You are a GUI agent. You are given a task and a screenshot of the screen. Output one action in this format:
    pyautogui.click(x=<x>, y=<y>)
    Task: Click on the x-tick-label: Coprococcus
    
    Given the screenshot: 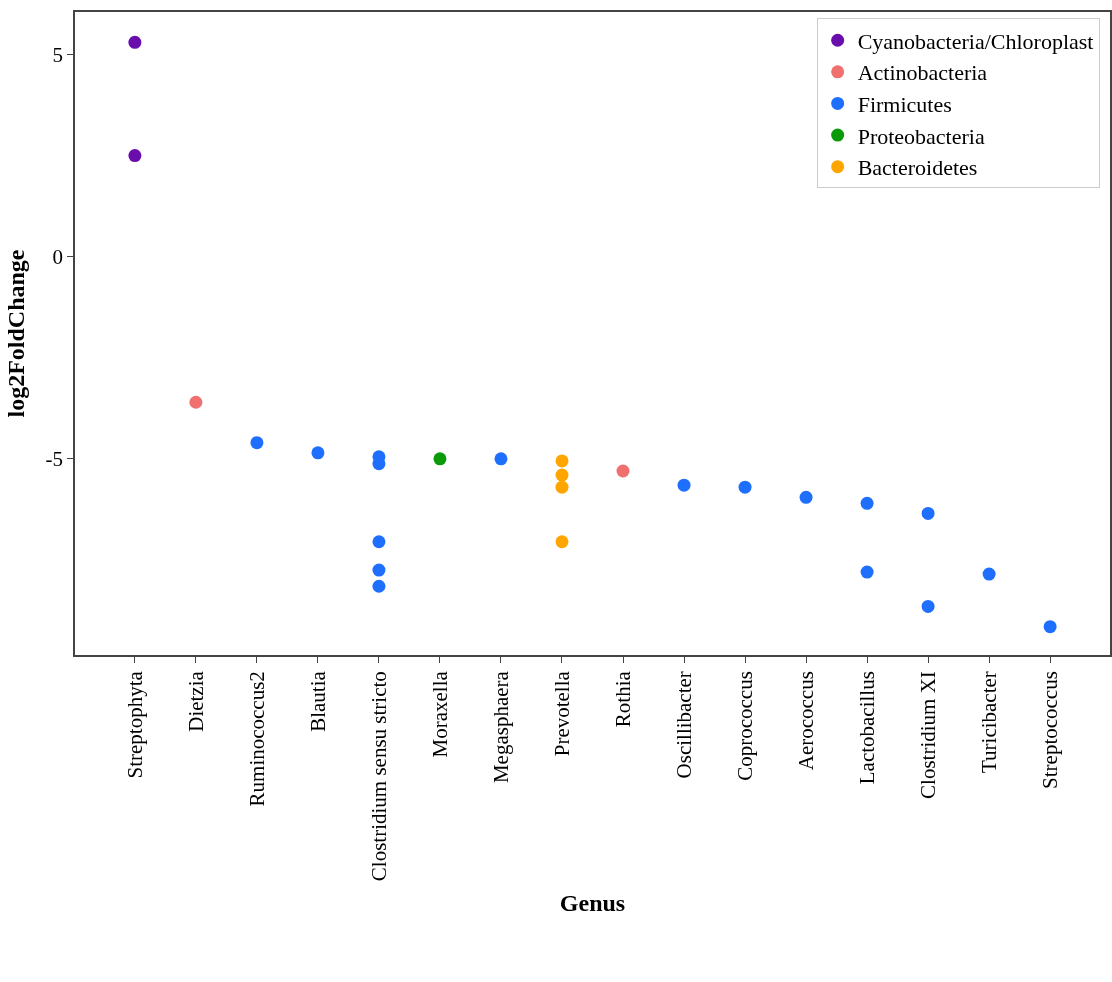 What is the action you would take?
    pyautogui.click(x=744, y=726)
    